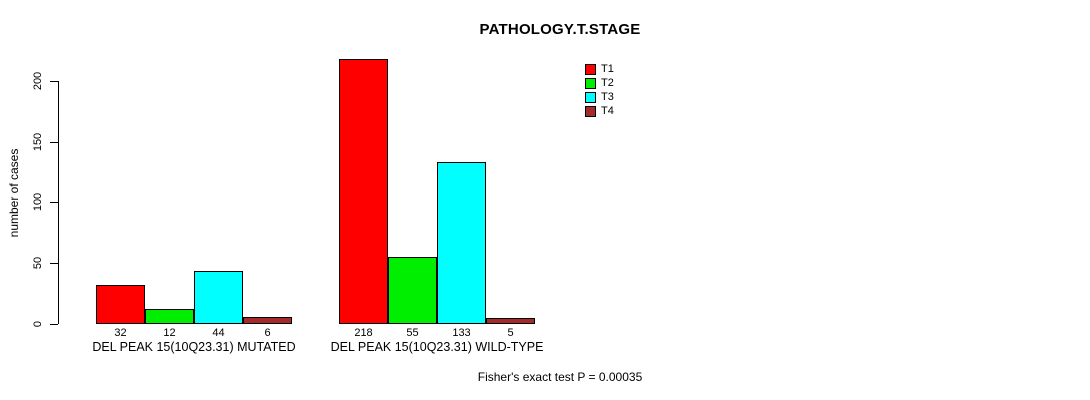 This screenshot has width=1090, height=400. Describe the element at coordinates (599, 69) in the screenshot. I see `legend-row-t1: T1` at that location.